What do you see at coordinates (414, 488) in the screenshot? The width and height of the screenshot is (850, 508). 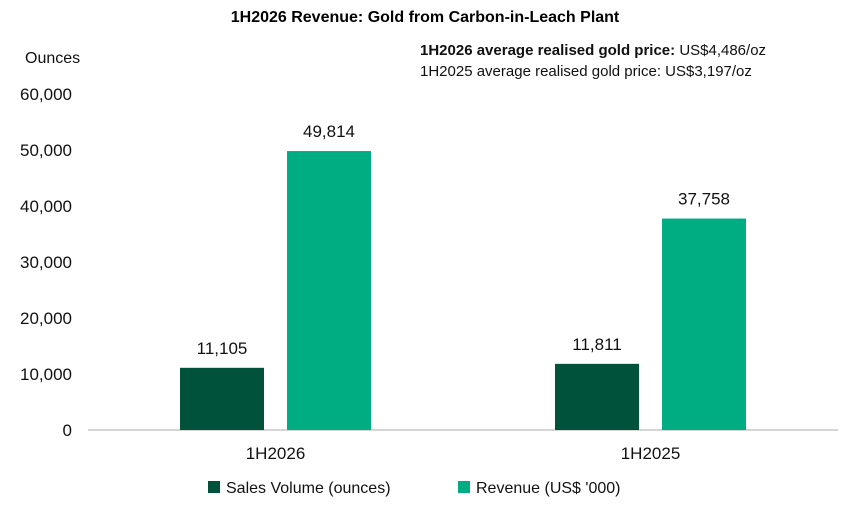 I see `legend: Sales Volume (ounces) Revenue (US$ '000)` at bounding box center [414, 488].